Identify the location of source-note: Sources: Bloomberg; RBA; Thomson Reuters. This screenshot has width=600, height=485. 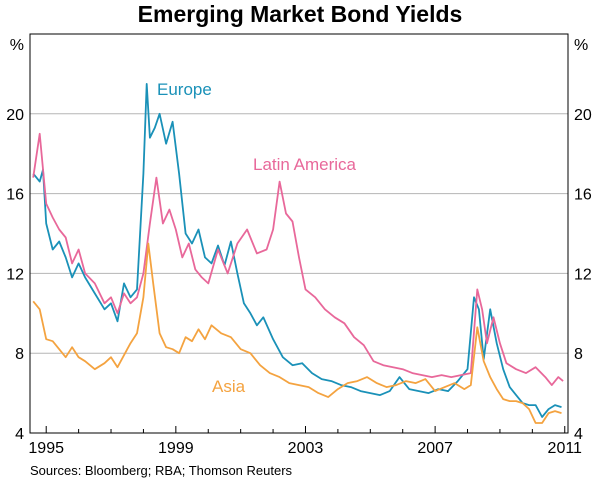
(161, 470).